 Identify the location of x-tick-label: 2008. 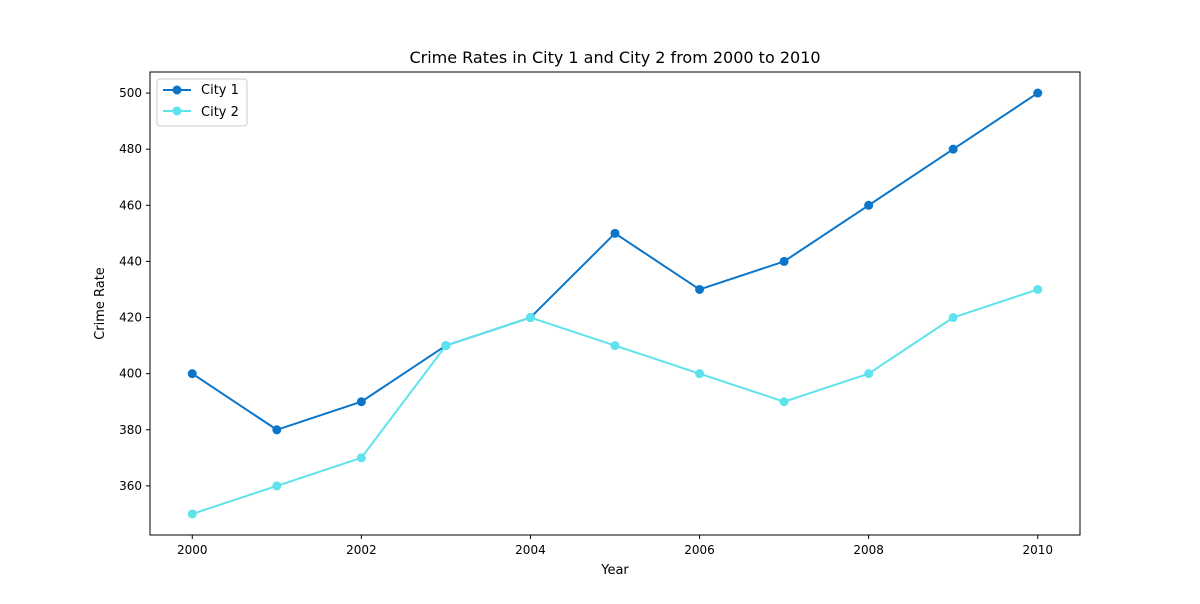
(868, 550).